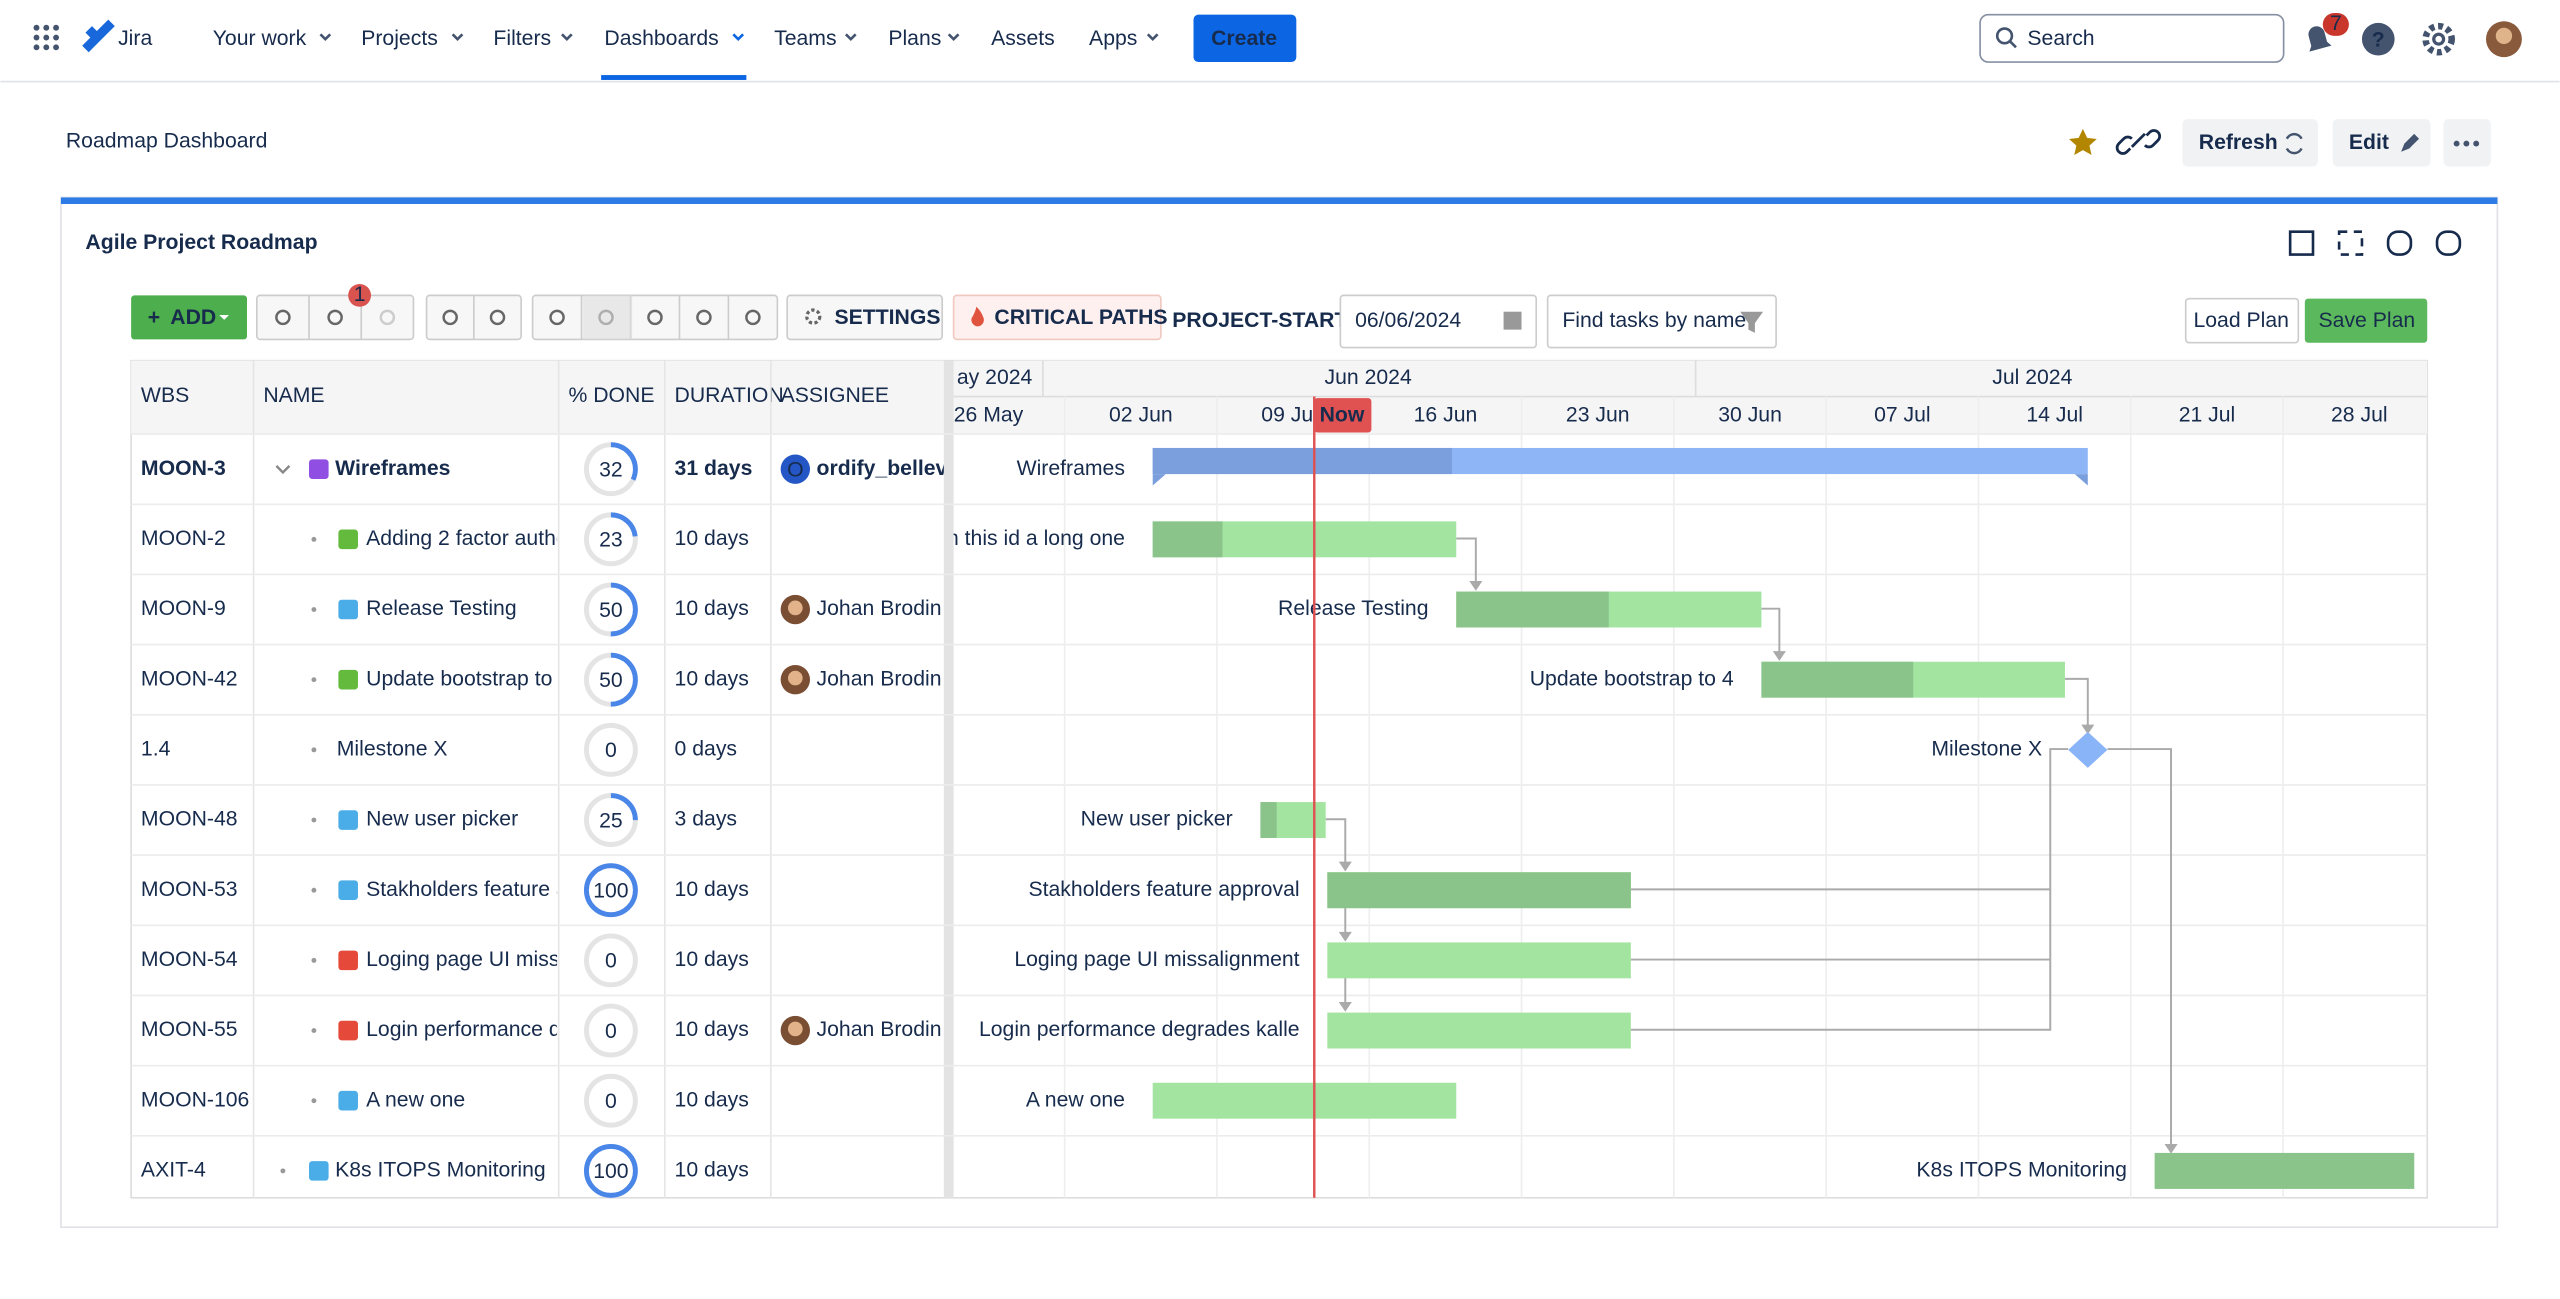 This screenshot has width=2560, height=1299. Describe the element at coordinates (189, 678) in the screenshot. I see `wbs: MOON-42` at that location.